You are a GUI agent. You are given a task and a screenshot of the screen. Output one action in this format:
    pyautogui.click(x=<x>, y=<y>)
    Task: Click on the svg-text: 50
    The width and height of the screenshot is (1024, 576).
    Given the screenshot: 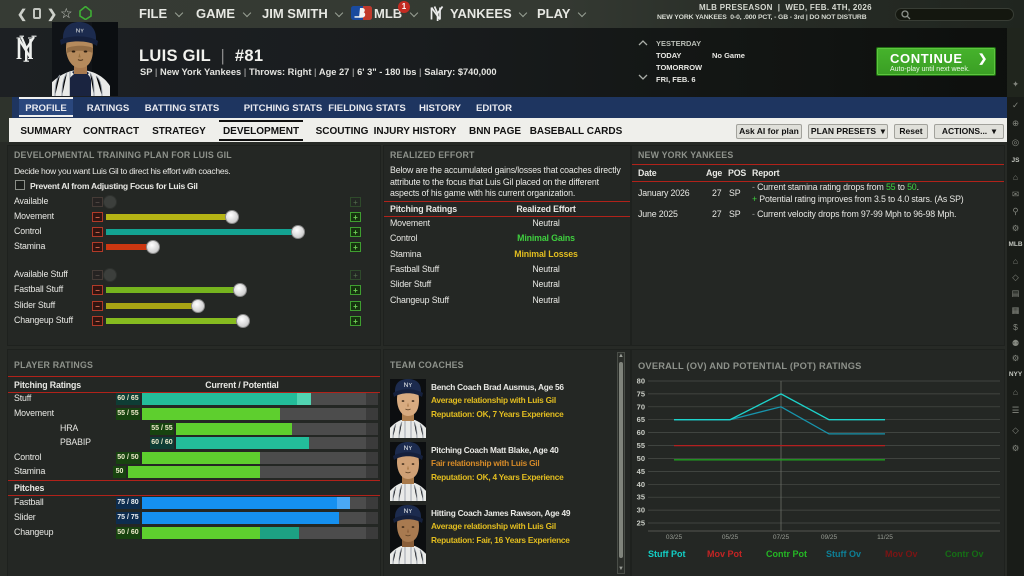 What is the action you would take?
    pyautogui.click(x=641, y=458)
    